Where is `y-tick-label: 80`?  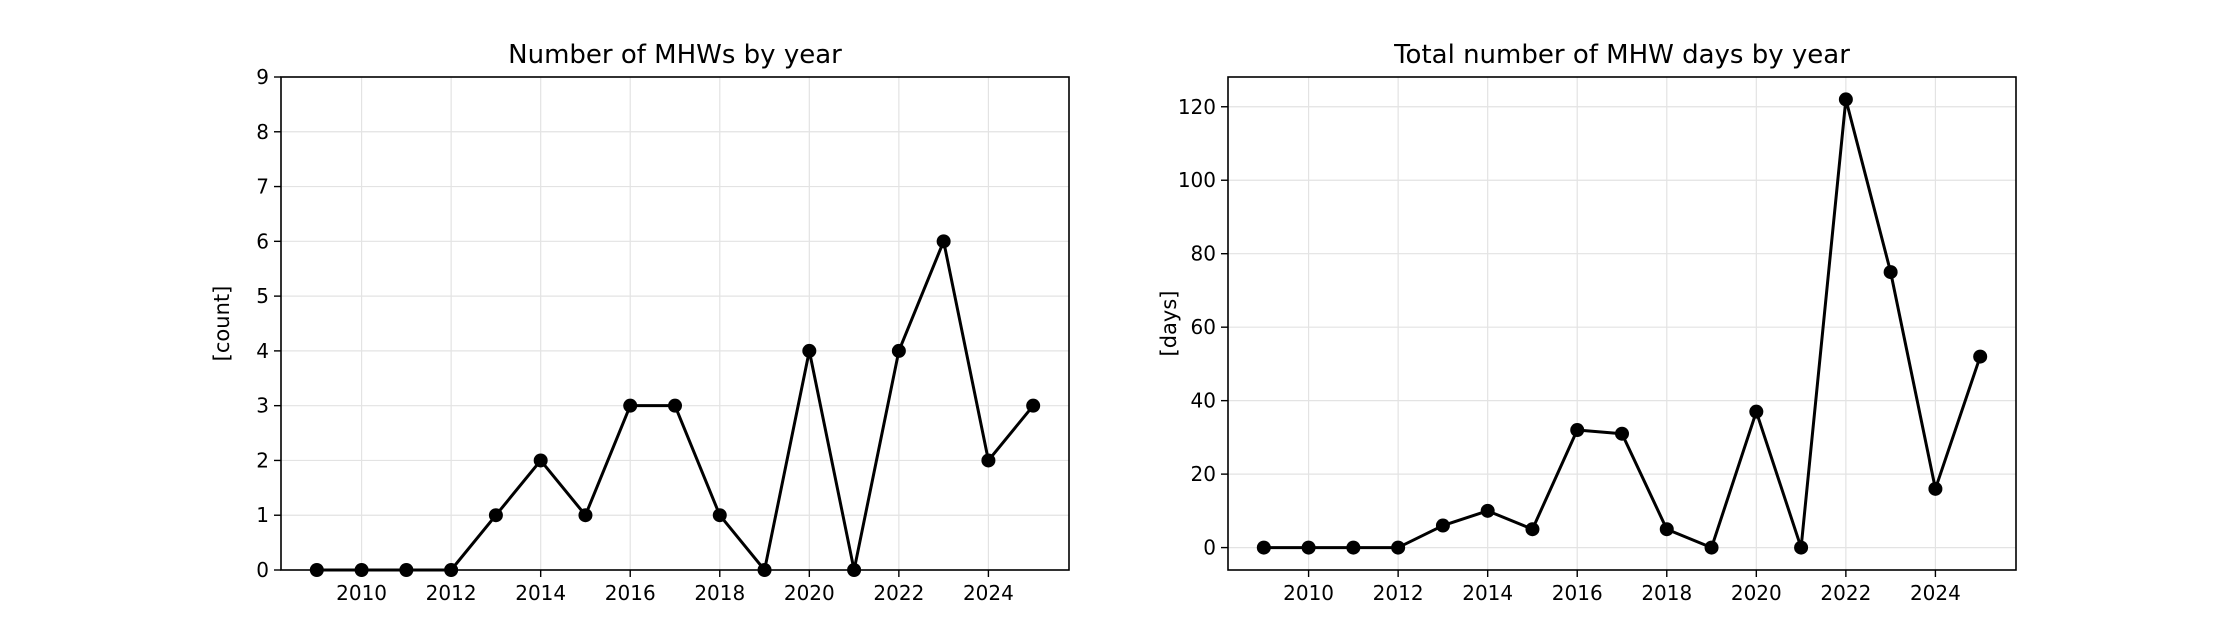 y-tick-label: 80 is located at coordinates (1203, 254).